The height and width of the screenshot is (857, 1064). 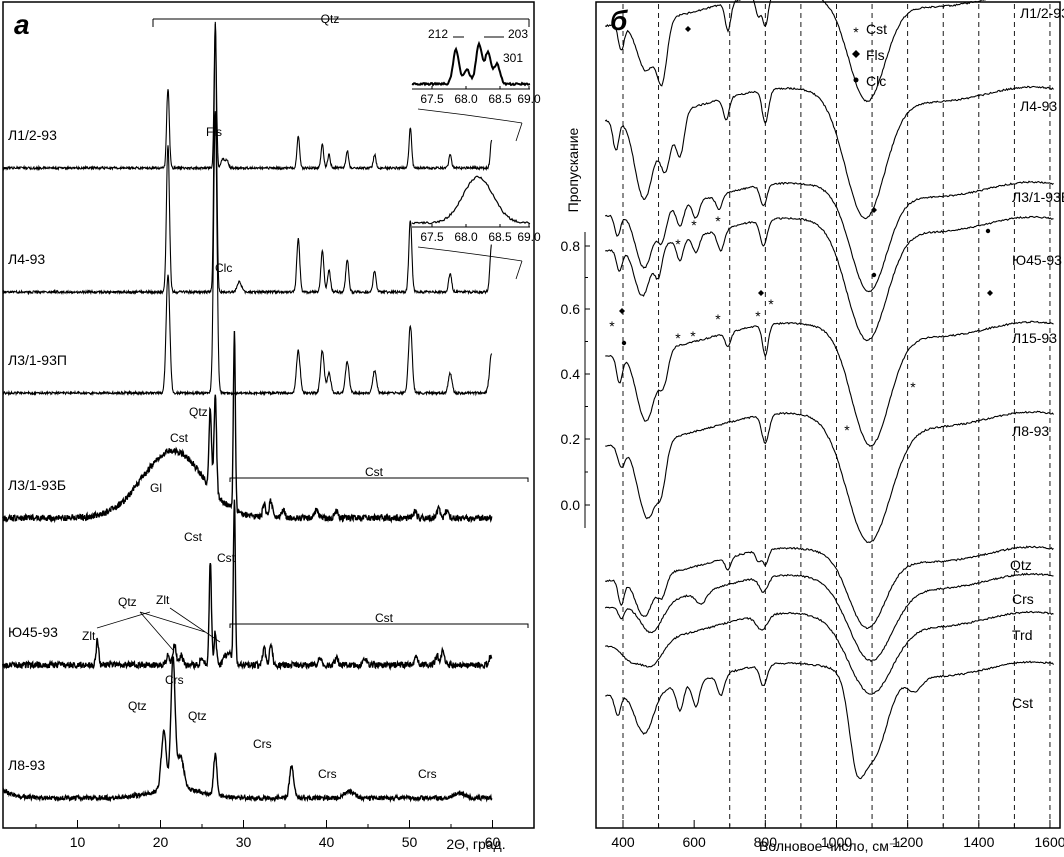 What do you see at coordinates (432, 99) in the screenshot?
I see `inset-tick-label: 67.5` at bounding box center [432, 99].